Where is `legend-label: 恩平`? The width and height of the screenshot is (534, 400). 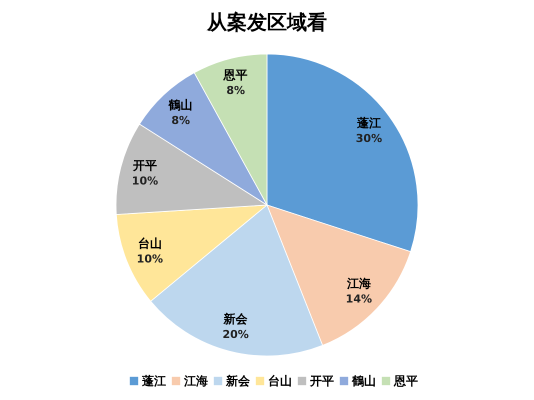 legend-label: 恩平 is located at coordinates (405, 381).